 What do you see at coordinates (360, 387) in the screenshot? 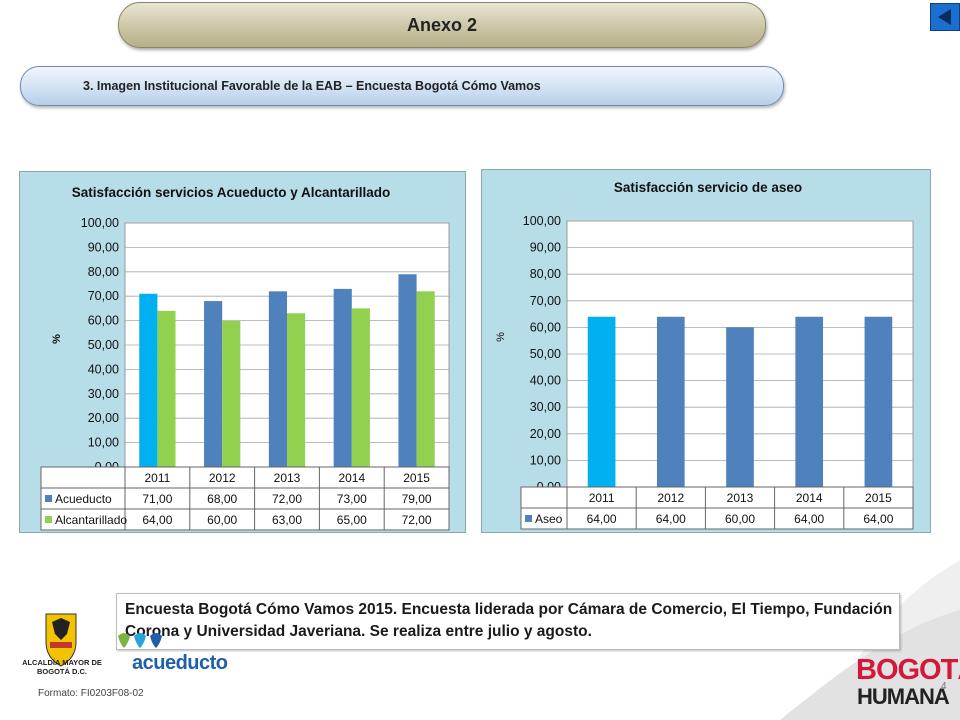
I see `bar-alcantarillado-2014` at bounding box center [360, 387].